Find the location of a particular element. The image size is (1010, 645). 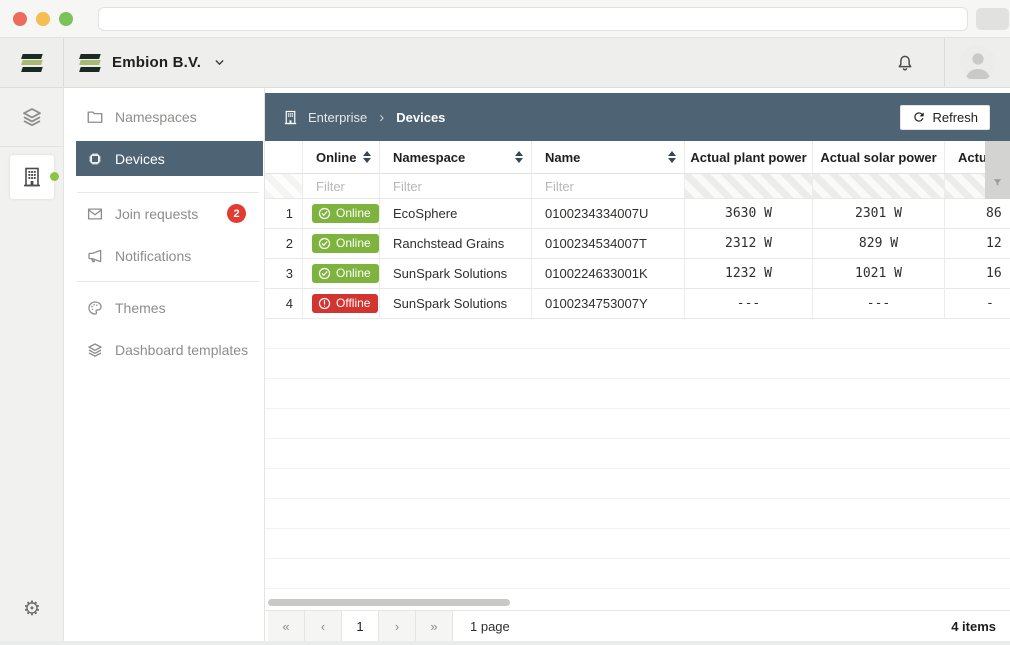

palette-icon is located at coordinates (95, 307).